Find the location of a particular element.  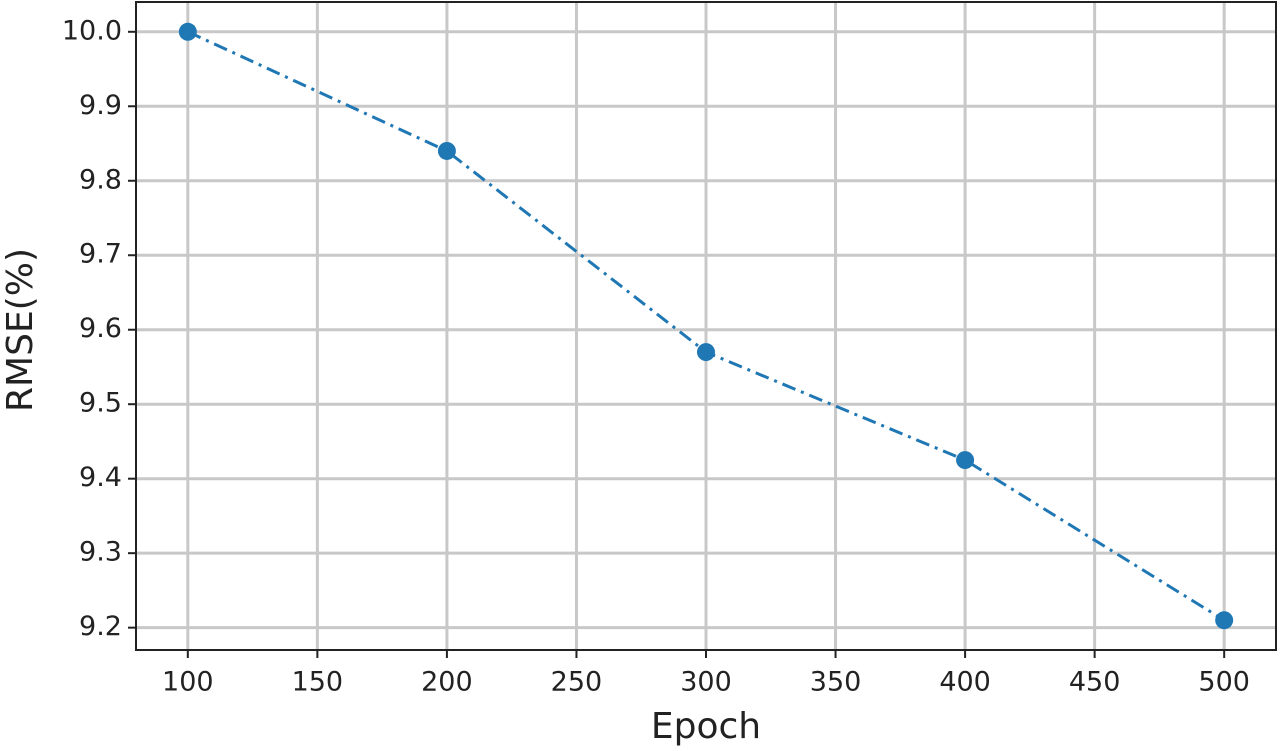

x-axis-label: Epoch is located at coordinates (706, 726).